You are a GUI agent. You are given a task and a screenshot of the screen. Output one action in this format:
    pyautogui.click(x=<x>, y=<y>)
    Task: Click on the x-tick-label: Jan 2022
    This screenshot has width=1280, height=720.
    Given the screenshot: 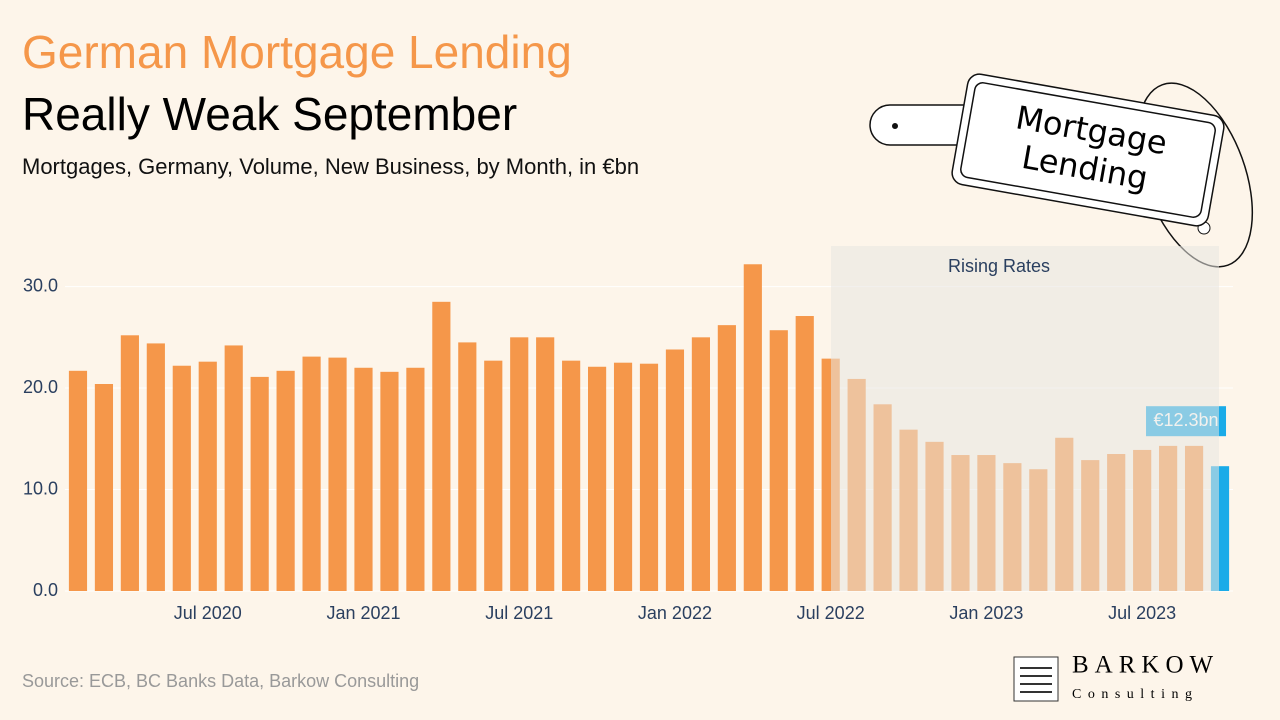 What is the action you would take?
    pyautogui.click(x=675, y=613)
    